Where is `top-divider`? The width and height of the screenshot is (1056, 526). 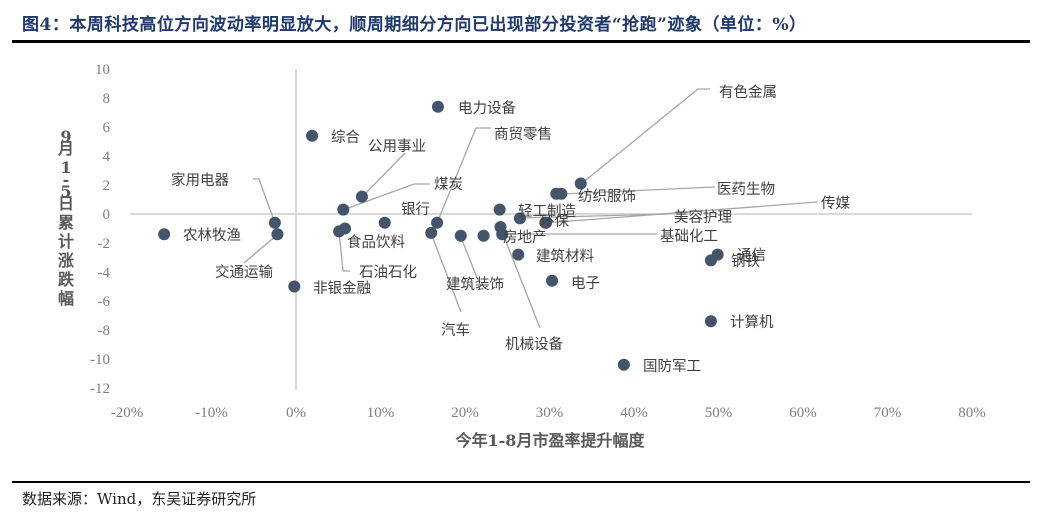 top-divider is located at coordinates (521, 41).